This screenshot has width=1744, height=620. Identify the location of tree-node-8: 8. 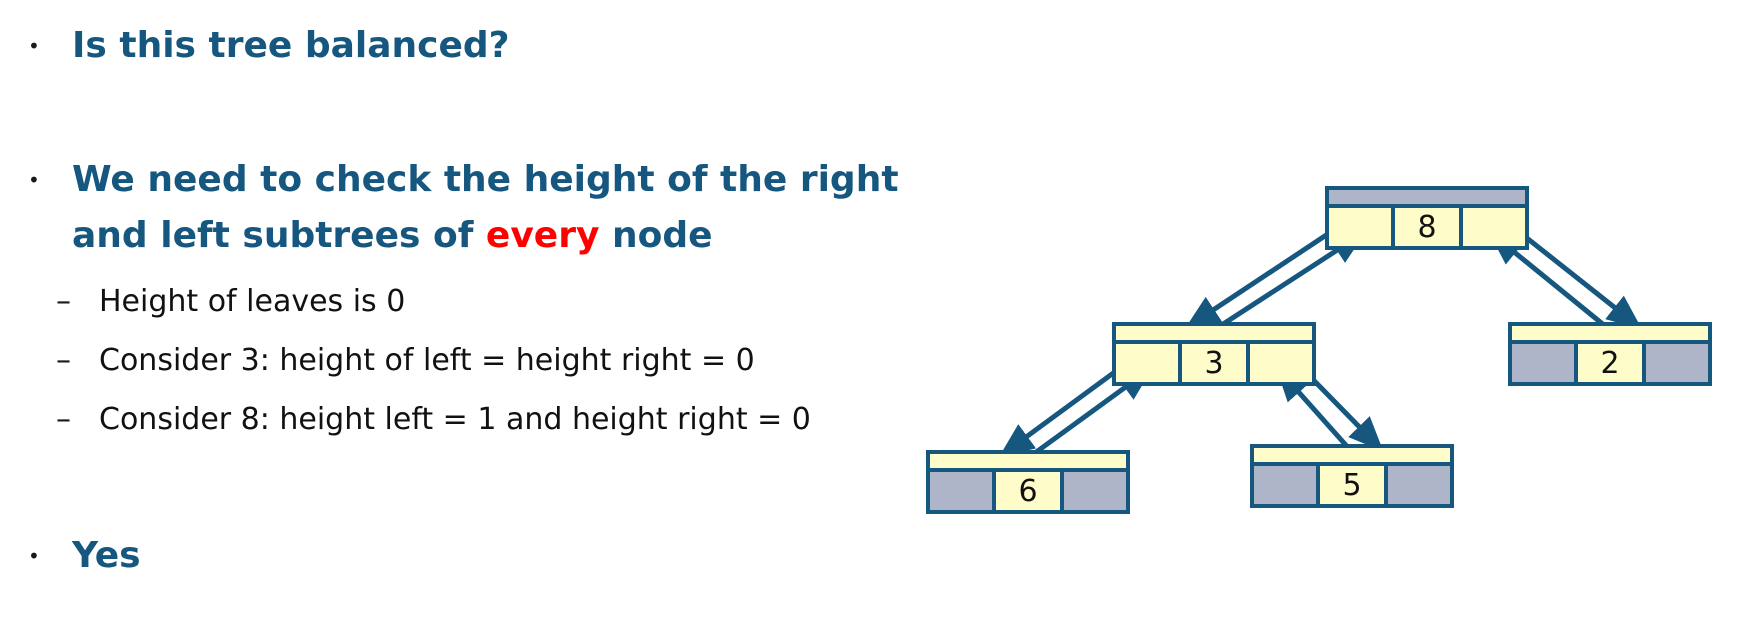
(1427, 218).